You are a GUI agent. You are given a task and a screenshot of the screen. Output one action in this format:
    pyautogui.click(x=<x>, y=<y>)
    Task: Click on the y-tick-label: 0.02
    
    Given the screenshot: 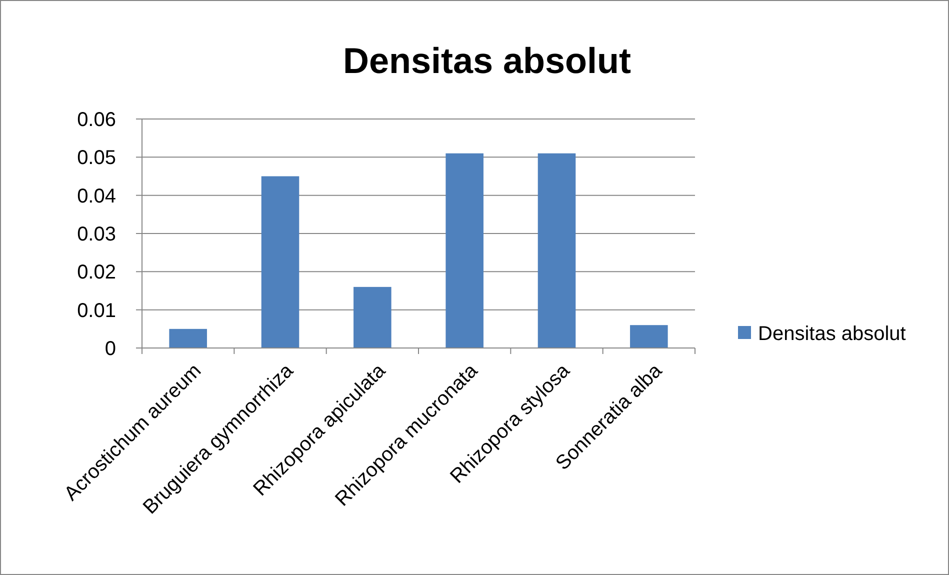 What is the action you would take?
    pyautogui.click(x=96, y=273)
    